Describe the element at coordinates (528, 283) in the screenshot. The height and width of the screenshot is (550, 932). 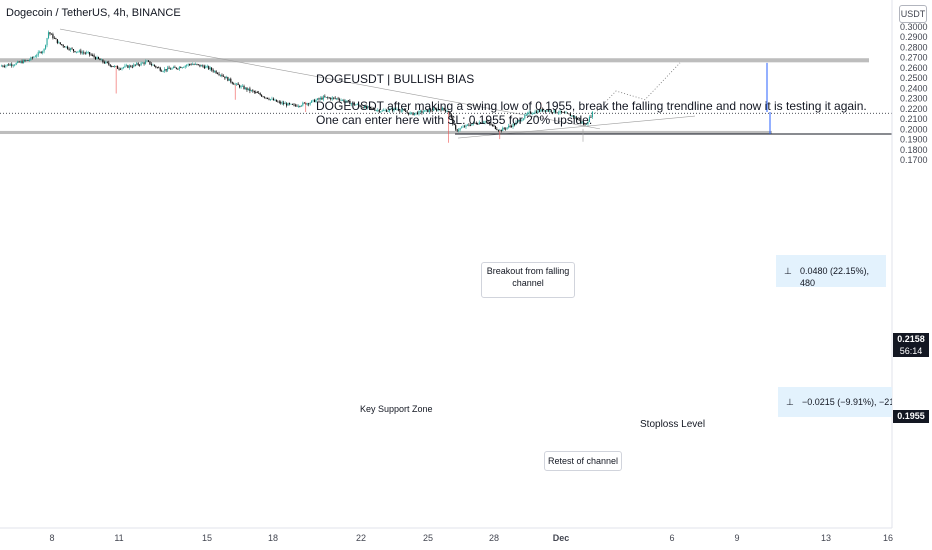
I see `breakout-line2: channel` at that location.